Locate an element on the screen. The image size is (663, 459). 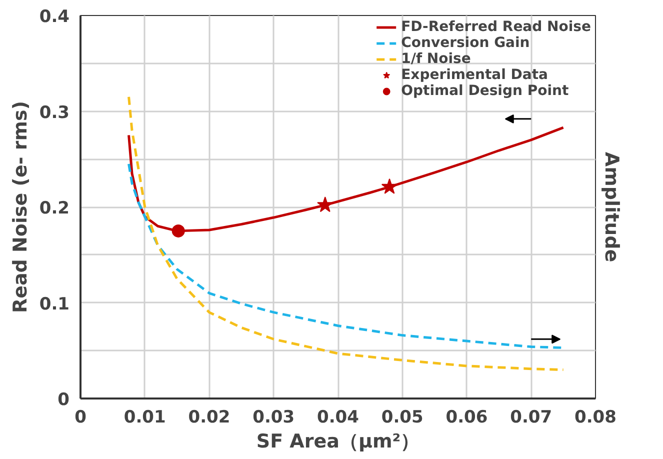
x-tick-label: 0.06 is located at coordinates (467, 418).